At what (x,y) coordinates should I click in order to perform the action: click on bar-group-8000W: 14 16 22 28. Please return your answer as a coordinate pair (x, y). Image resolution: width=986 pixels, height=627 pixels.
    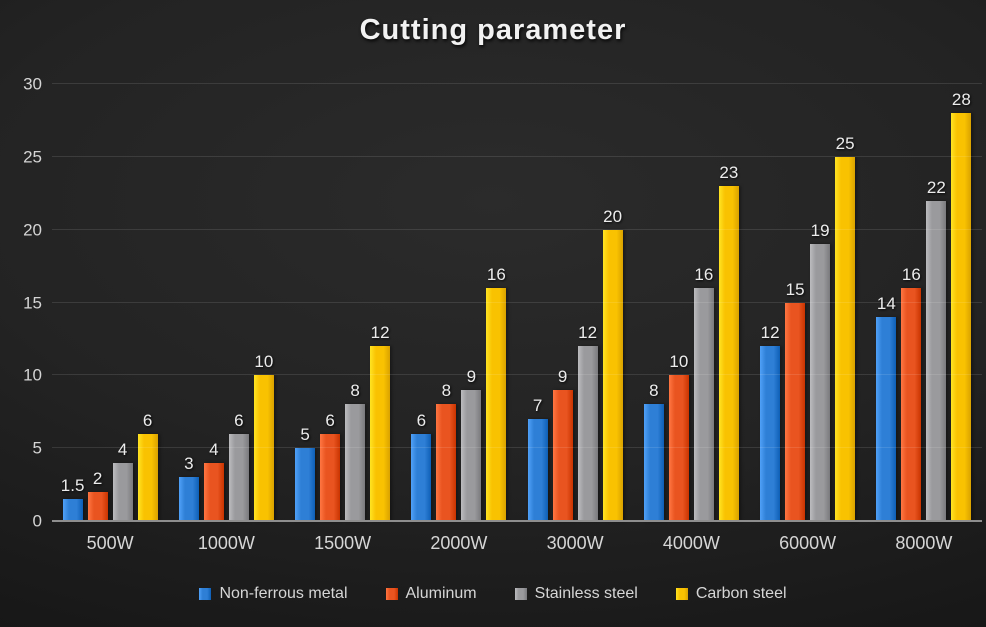
    Looking at the image, I should click on (924, 302).